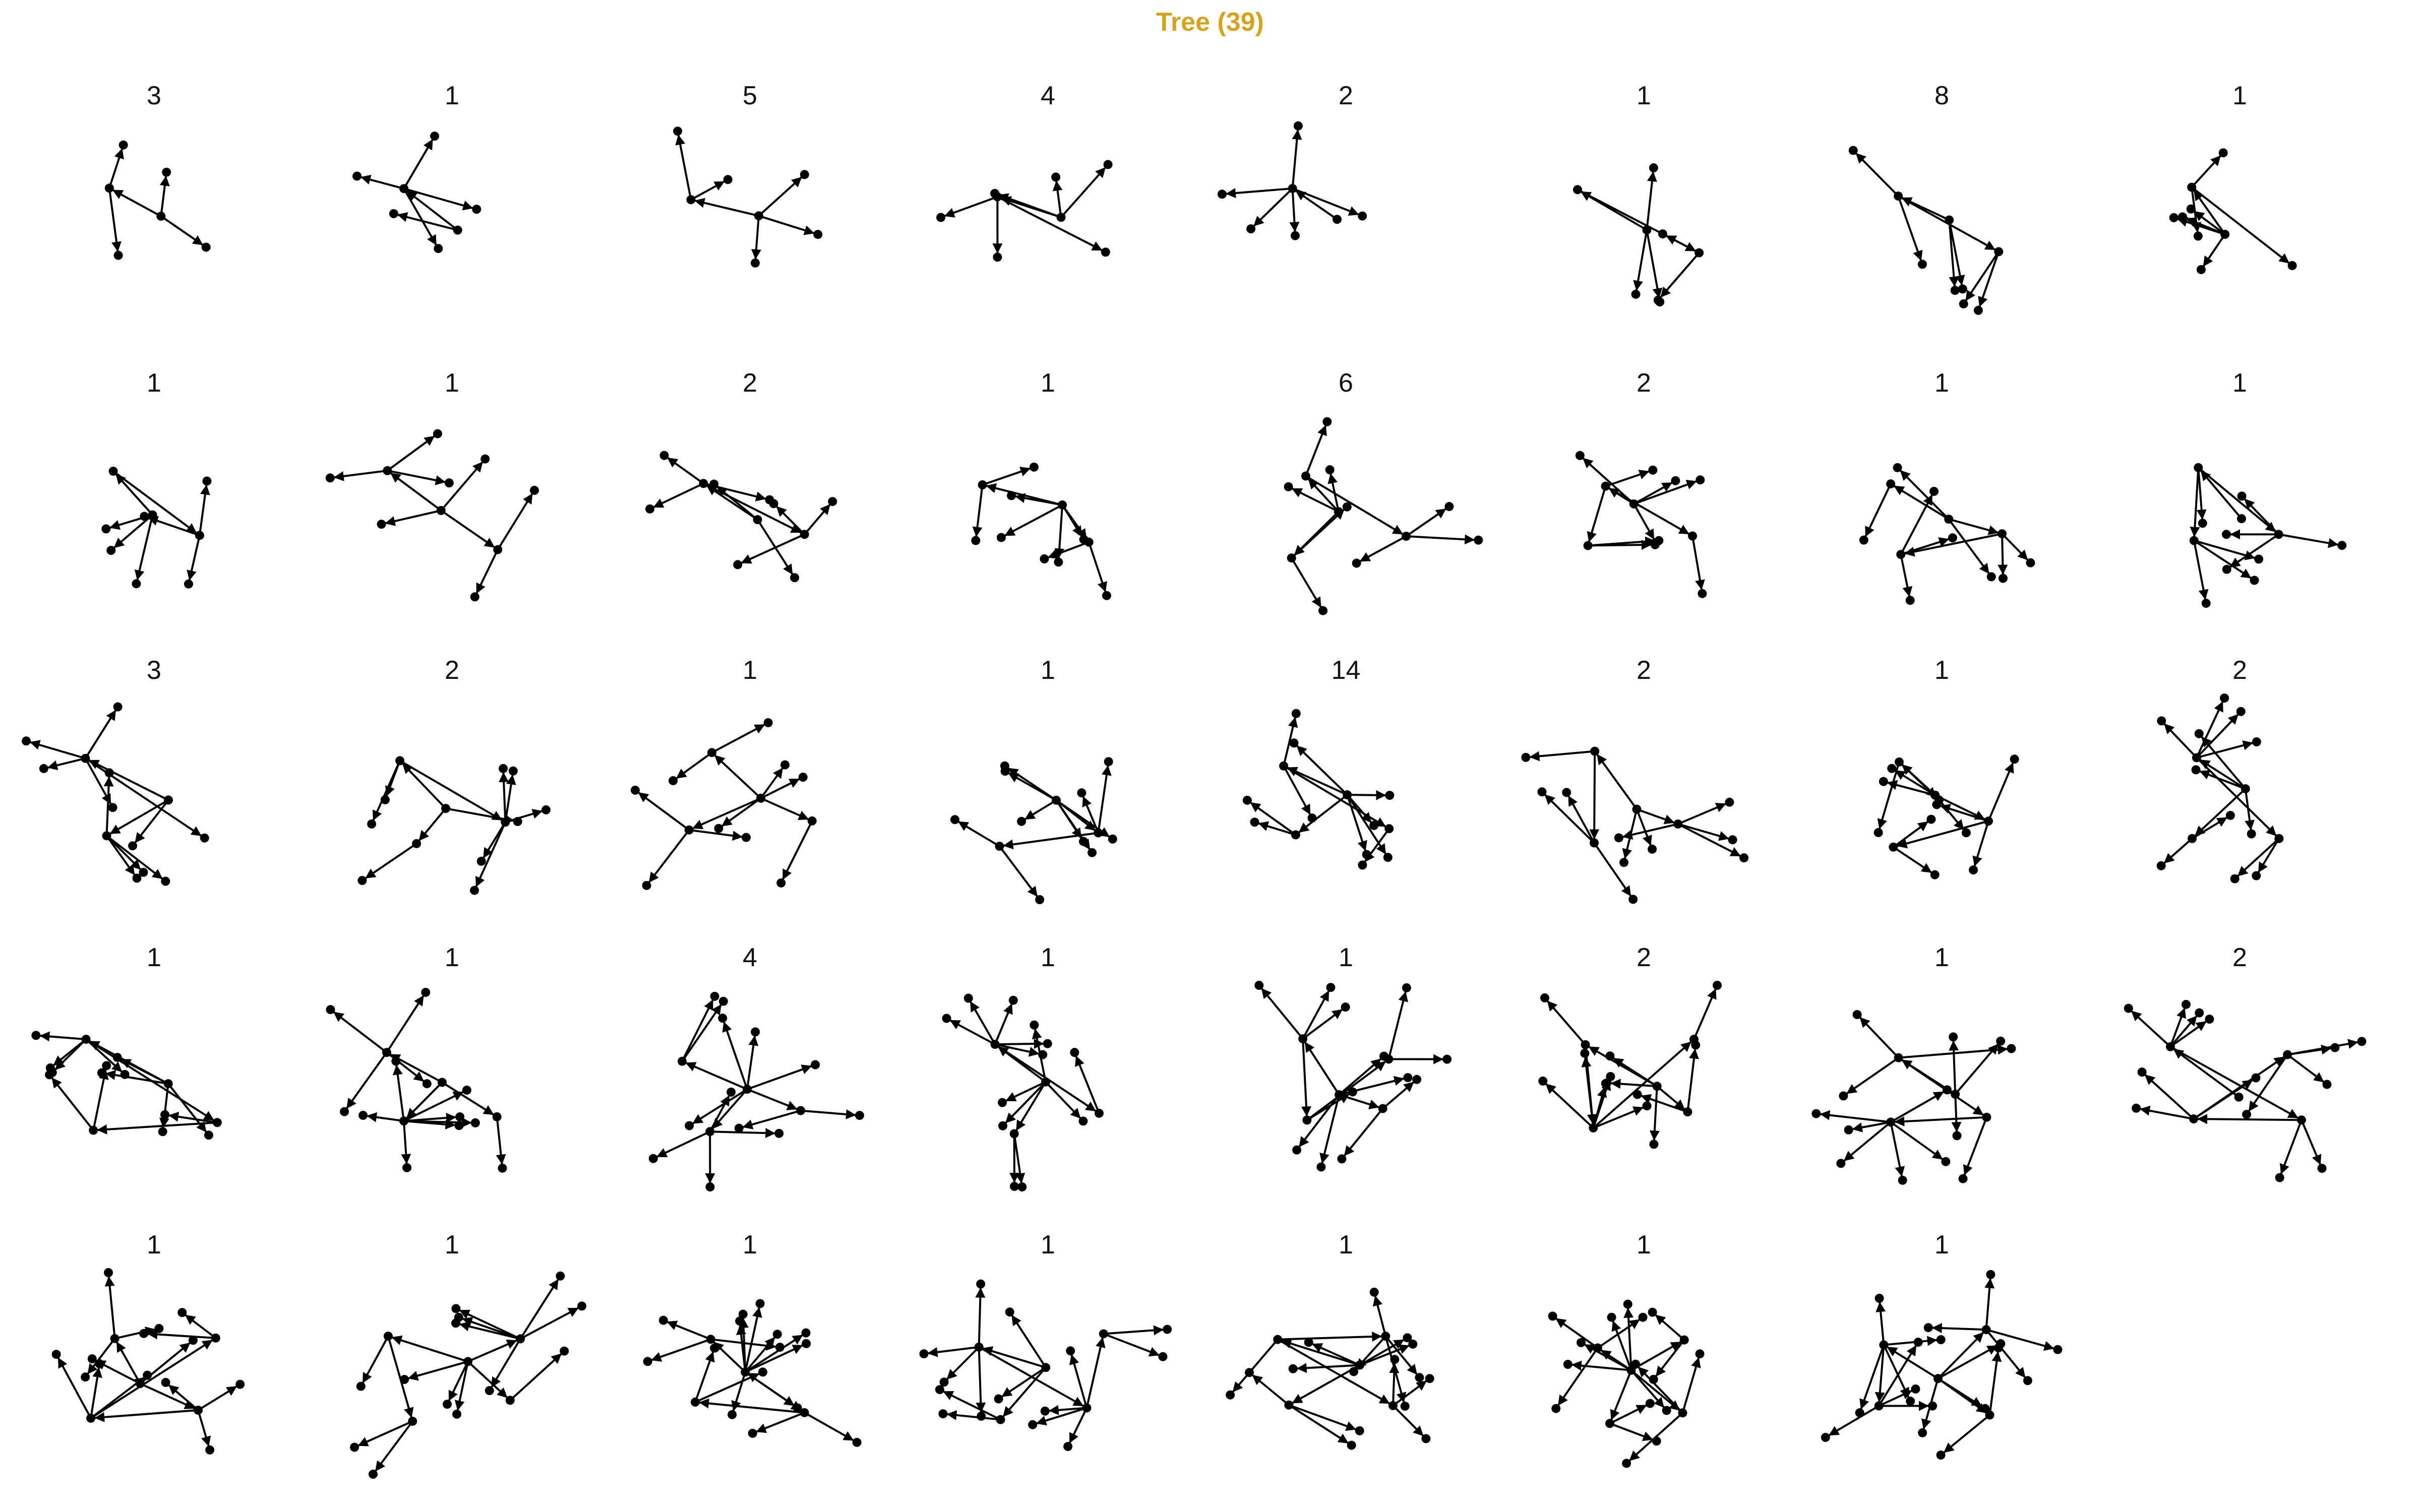 The width and height of the screenshot is (2420, 1512). I want to click on panel-count-label: 1, so click(1048, 383).